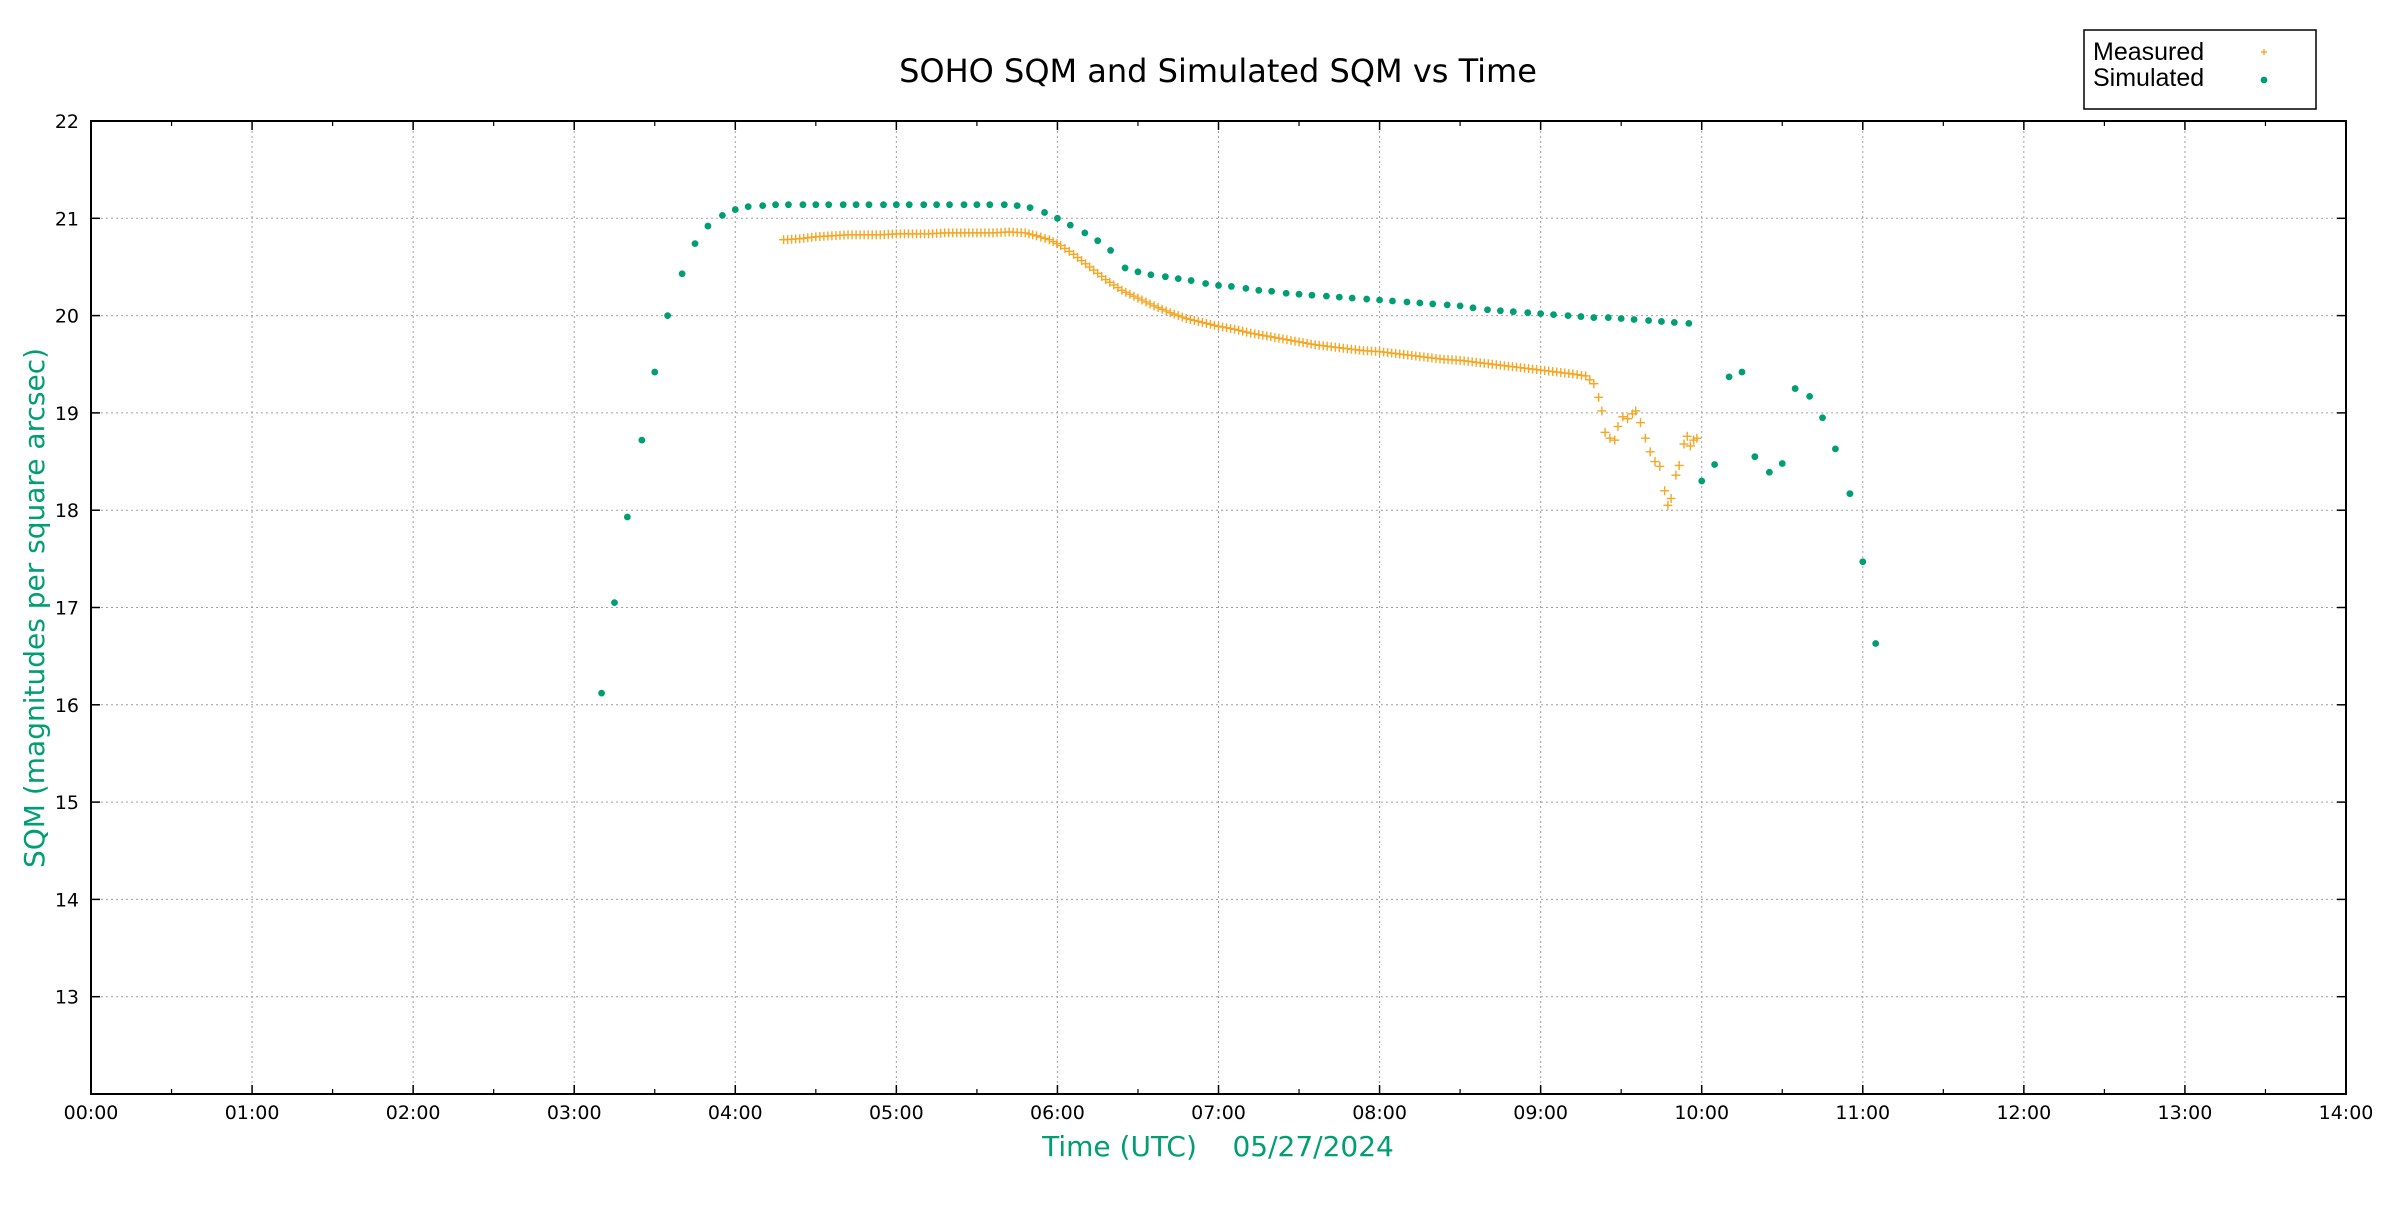 The height and width of the screenshot is (1205, 2400). Describe the element at coordinates (67, 900) in the screenshot. I see `y-tick-label: 14` at that location.